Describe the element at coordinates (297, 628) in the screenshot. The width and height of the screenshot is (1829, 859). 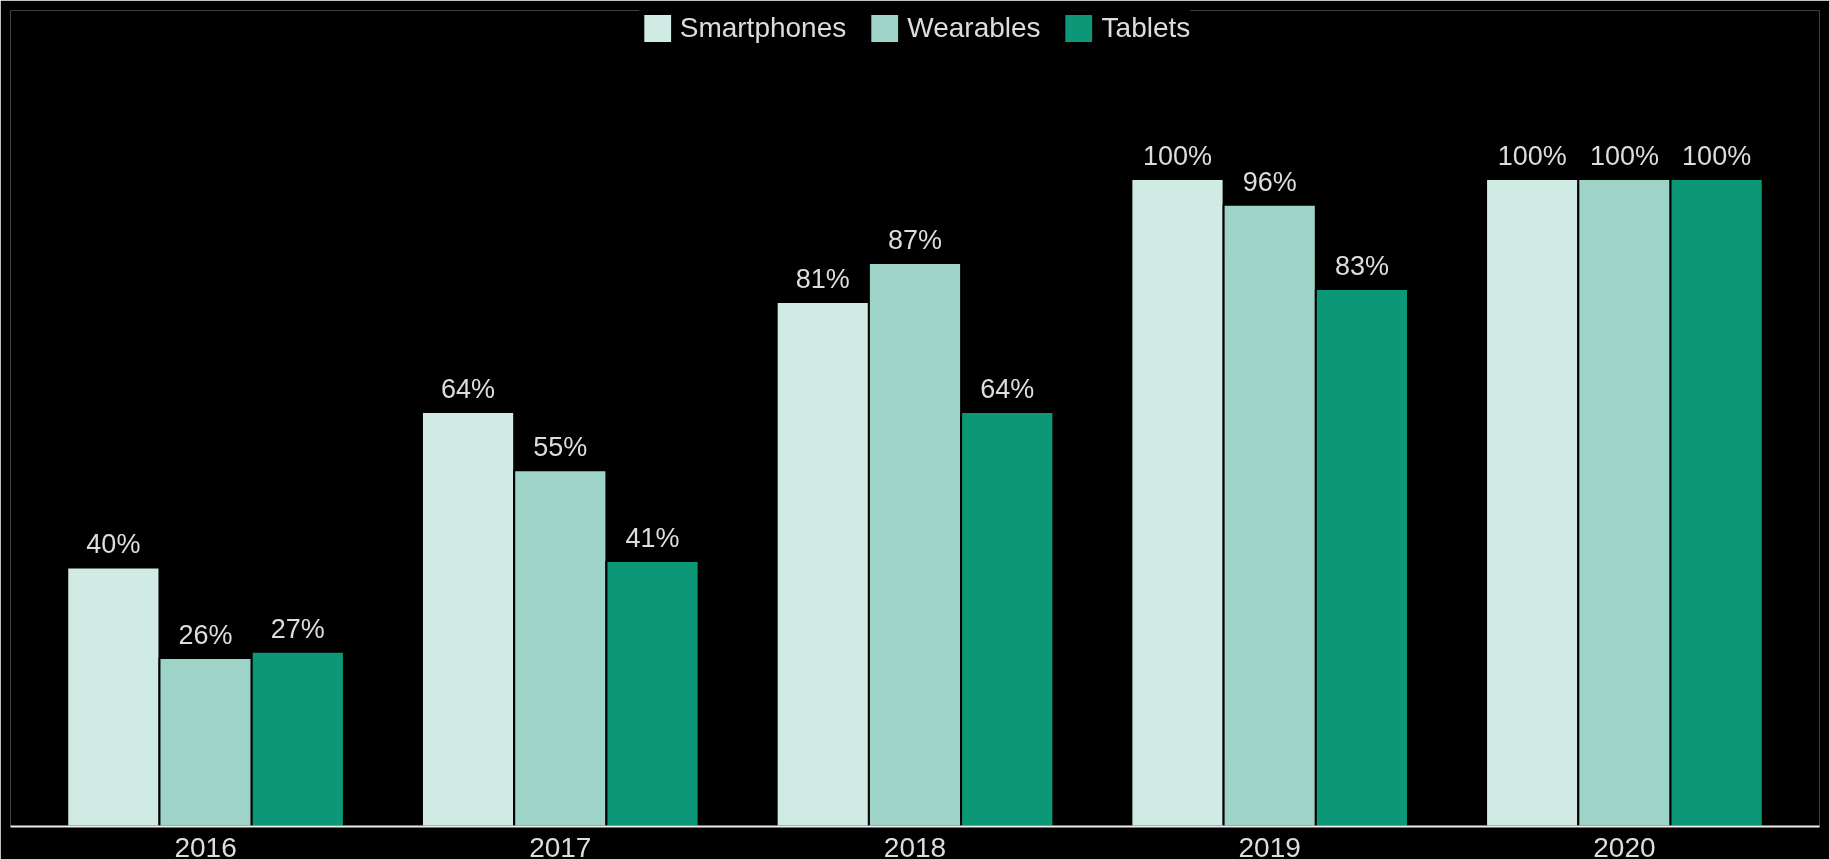
I see `data-label: 27%` at that location.